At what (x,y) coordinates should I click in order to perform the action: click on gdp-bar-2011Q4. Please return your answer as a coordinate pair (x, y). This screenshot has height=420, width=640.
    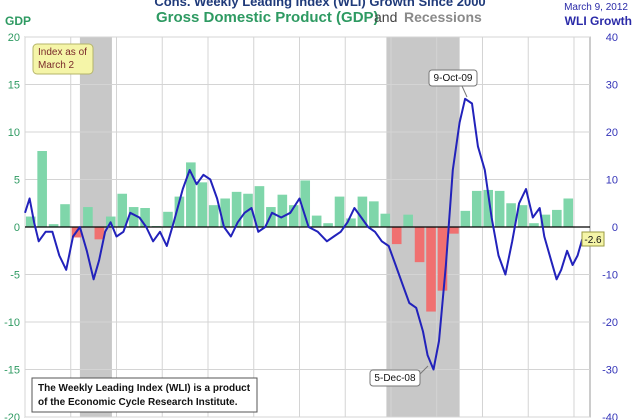
    Looking at the image, I should click on (568, 212).